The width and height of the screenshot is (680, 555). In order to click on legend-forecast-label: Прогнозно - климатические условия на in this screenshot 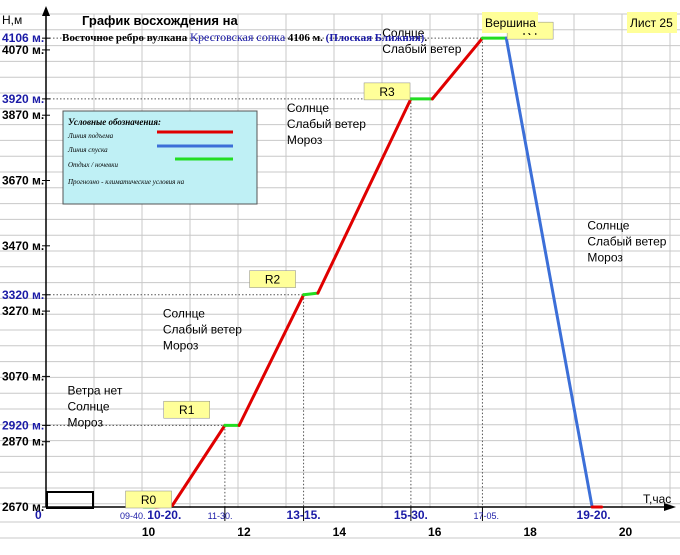, I will do `click(126, 182)`.